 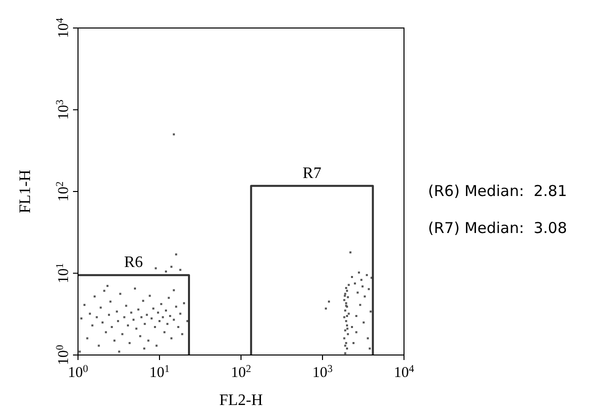 What do you see at coordinates (159, 372) in the screenshot?
I see `x-tick-label: 10$^{1}$` at bounding box center [159, 372].